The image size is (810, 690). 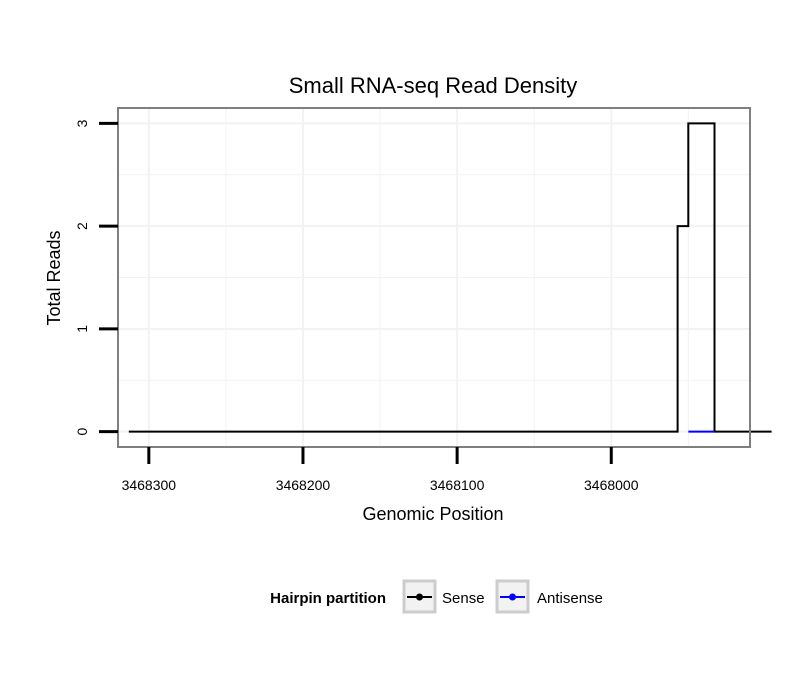 What do you see at coordinates (380, 470) in the screenshot?
I see `x-axis: 3468300 3468200 3468100 3468000` at bounding box center [380, 470].